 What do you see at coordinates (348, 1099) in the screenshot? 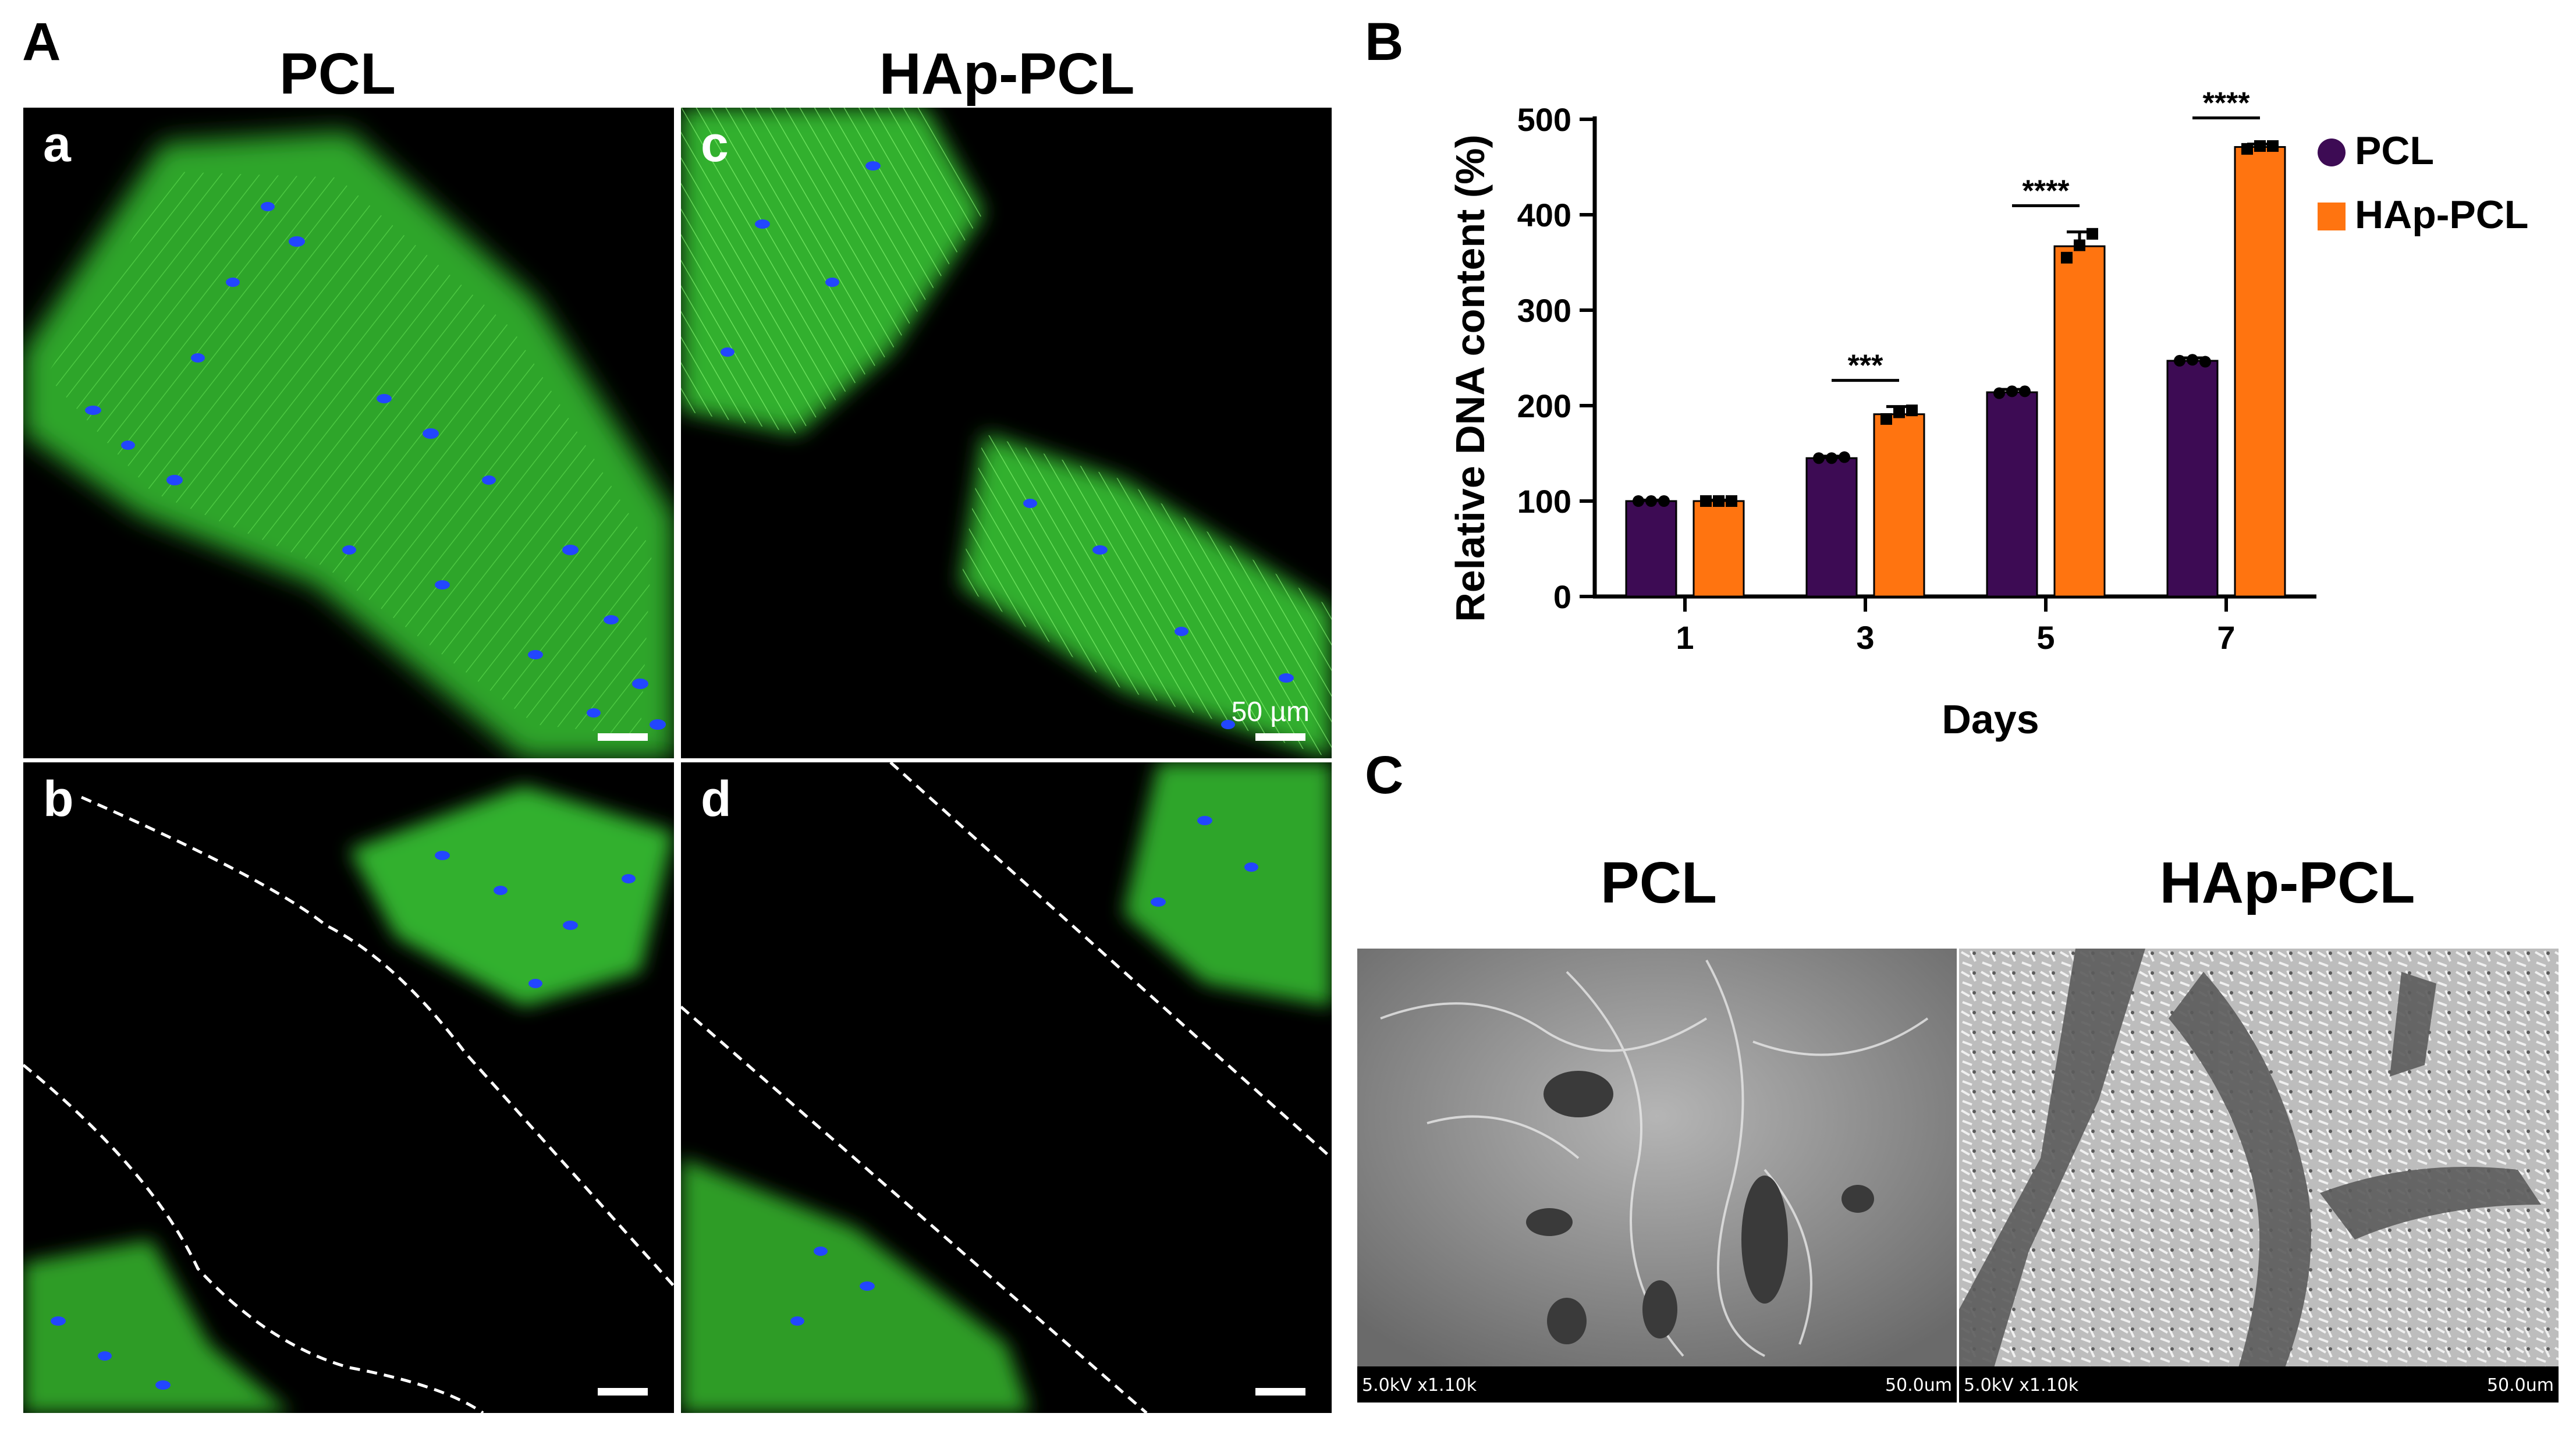
I see `micrograph-b-image` at bounding box center [348, 1099].